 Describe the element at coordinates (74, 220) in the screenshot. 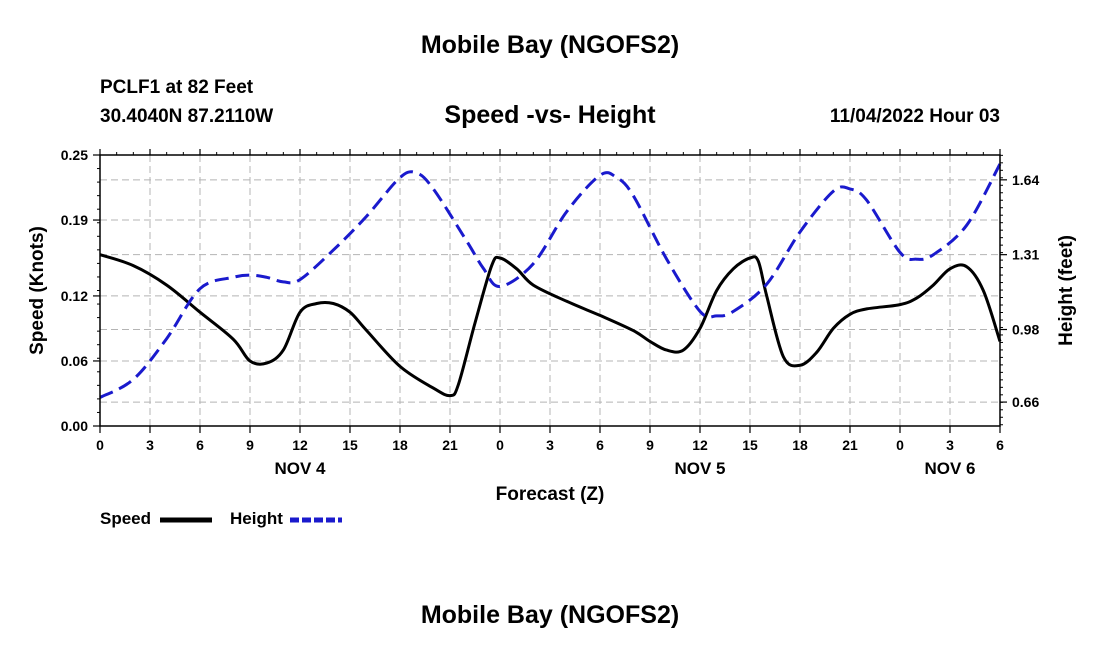

I see `y-left-tick-label: 0.19` at that location.